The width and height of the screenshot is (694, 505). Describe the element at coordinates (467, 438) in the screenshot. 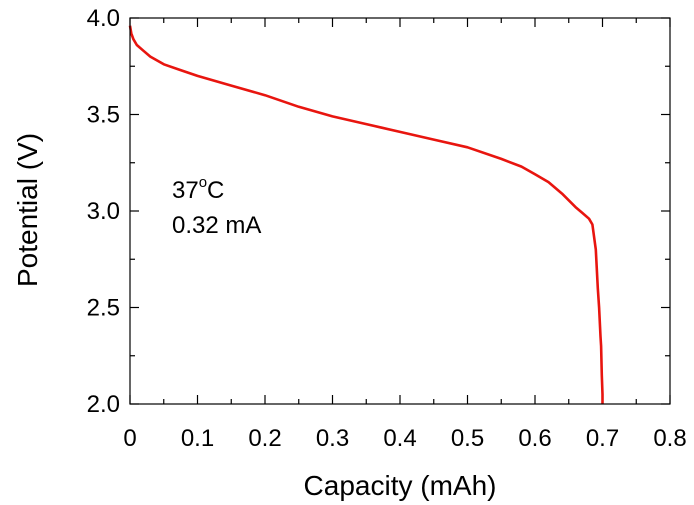

I see `x-tick-label: 0.5` at that location.